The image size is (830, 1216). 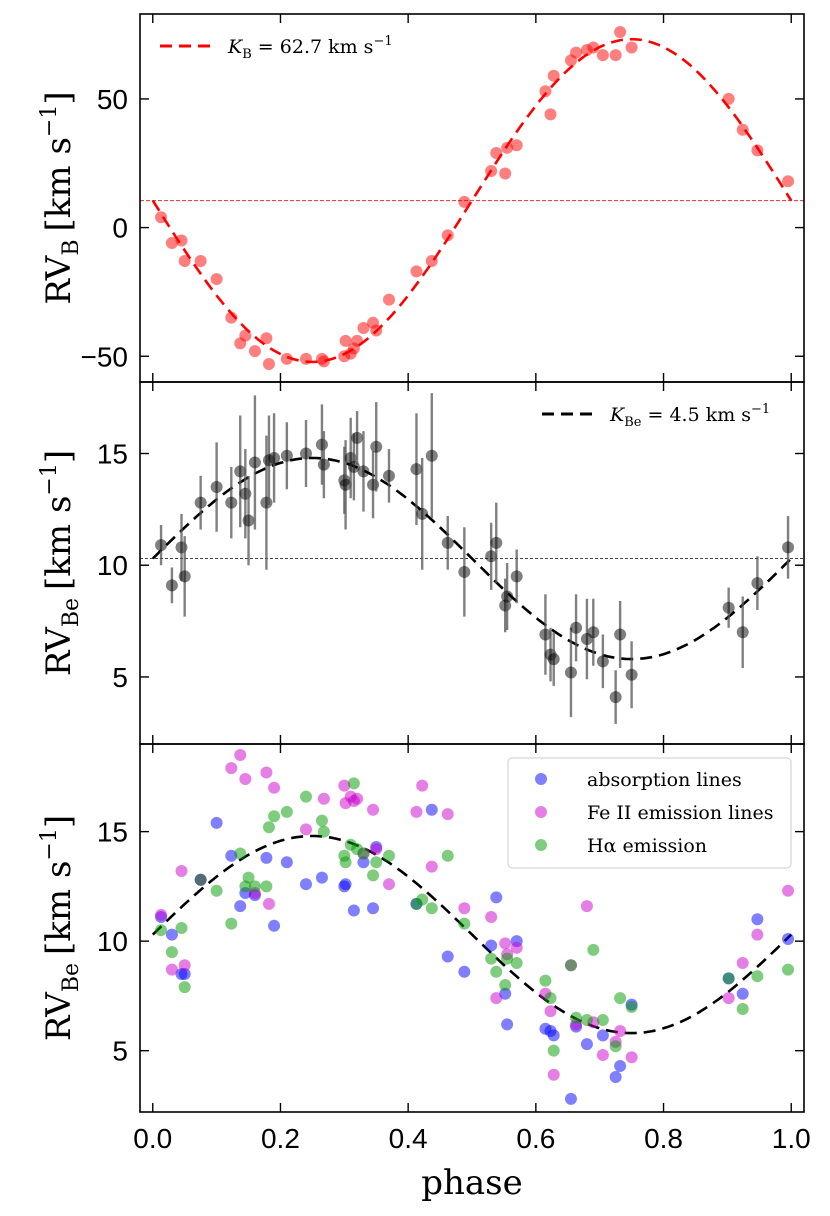 I want to click on legend-label-feii: Fe II emission lines, so click(x=680, y=813).